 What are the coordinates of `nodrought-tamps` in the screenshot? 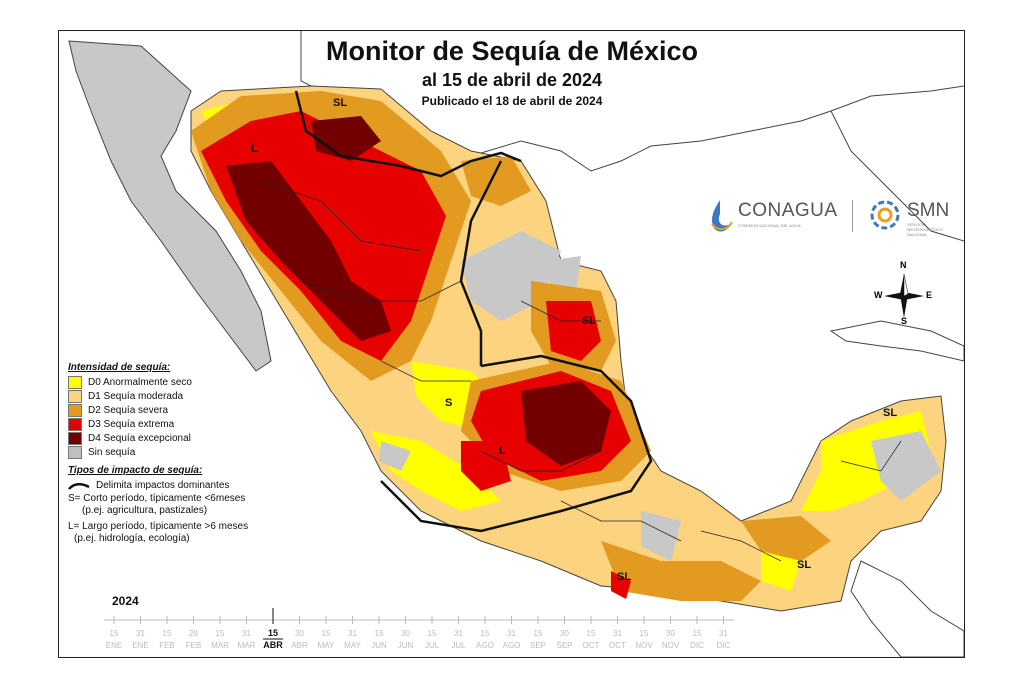 It's located at (563, 273).